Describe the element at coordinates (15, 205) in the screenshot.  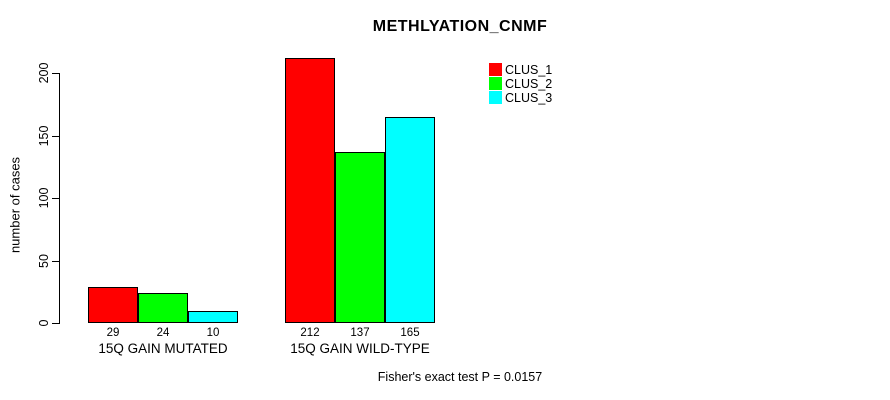
I see `y-axis-title: number of cases` at that location.